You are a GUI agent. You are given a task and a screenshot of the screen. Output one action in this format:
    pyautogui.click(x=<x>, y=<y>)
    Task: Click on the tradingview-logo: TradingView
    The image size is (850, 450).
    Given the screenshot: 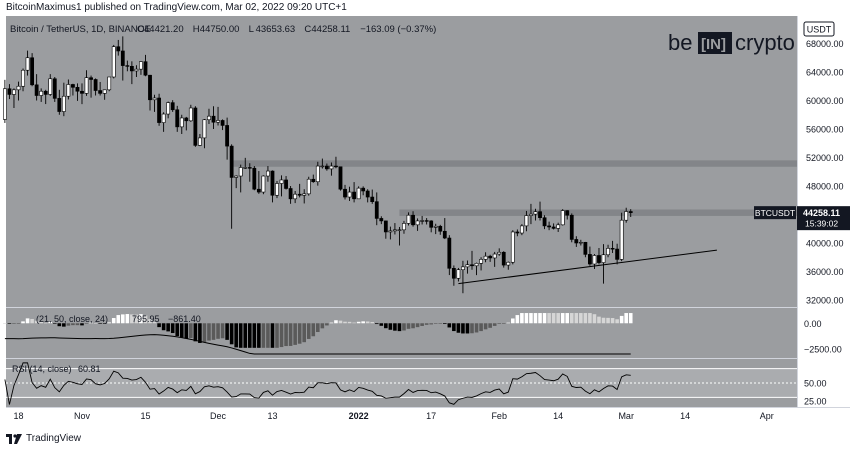 What is the action you would take?
    pyautogui.click(x=43, y=438)
    